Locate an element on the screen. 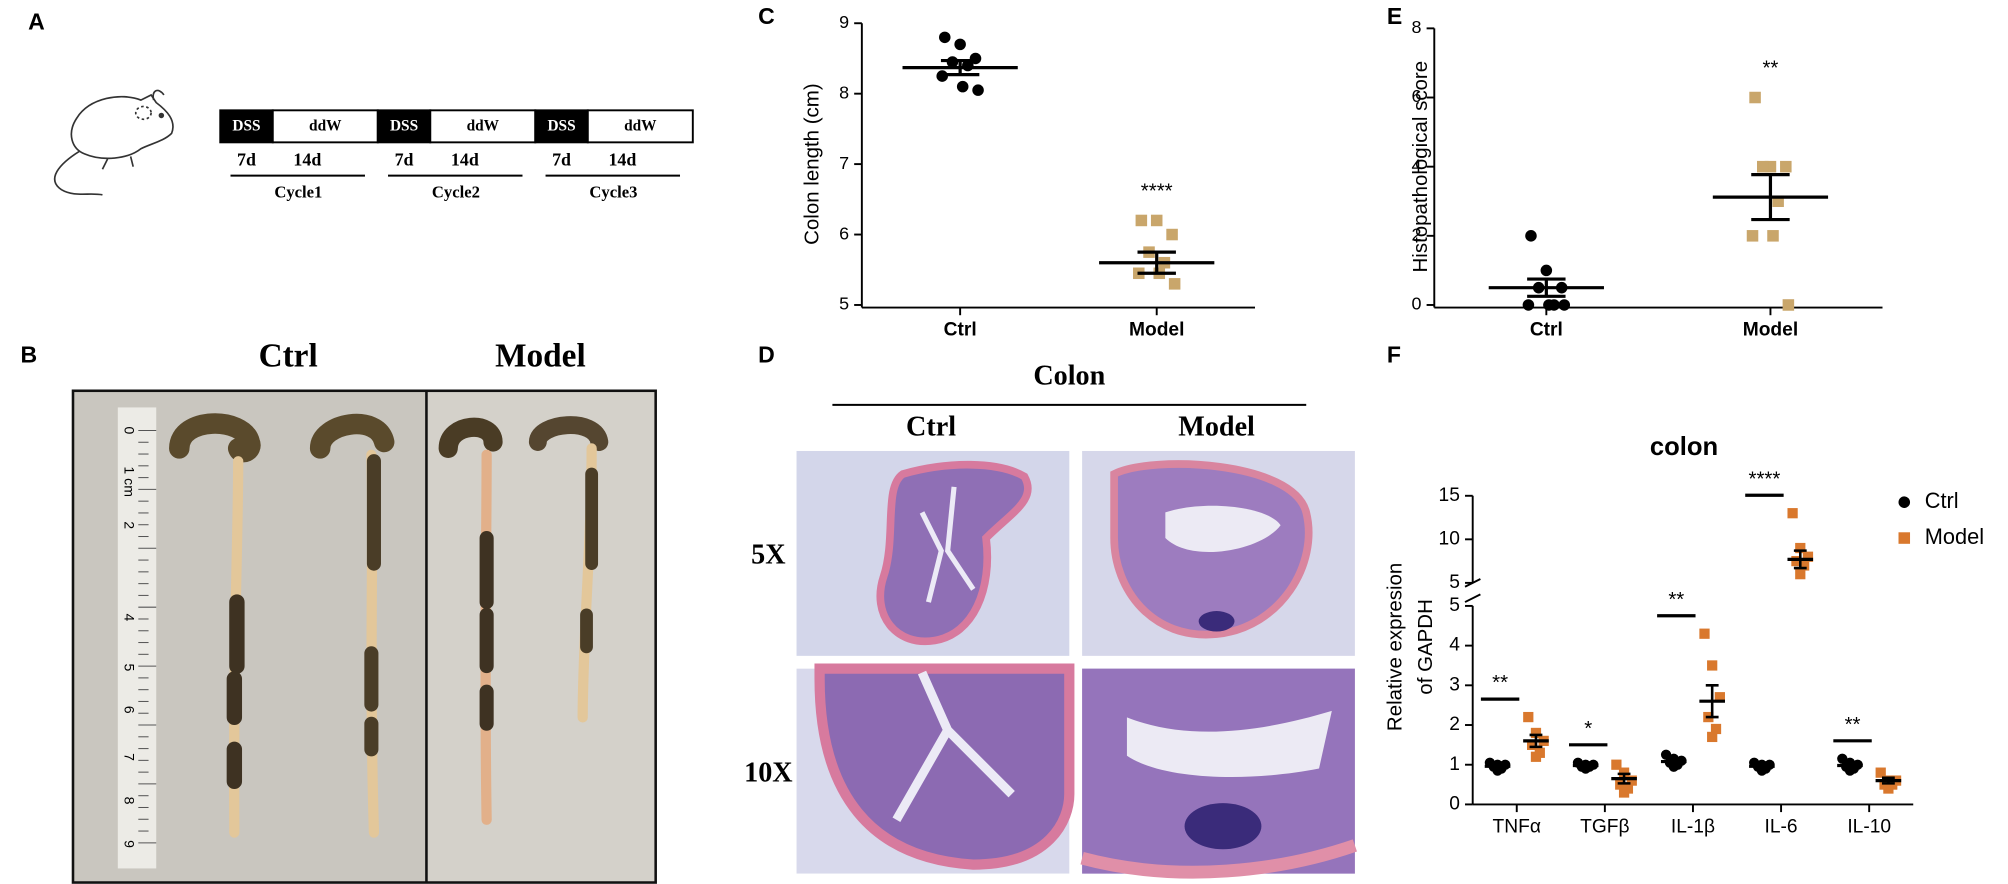 The width and height of the screenshot is (2008, 884). panel-label: C is located at coordinates (766, 16).